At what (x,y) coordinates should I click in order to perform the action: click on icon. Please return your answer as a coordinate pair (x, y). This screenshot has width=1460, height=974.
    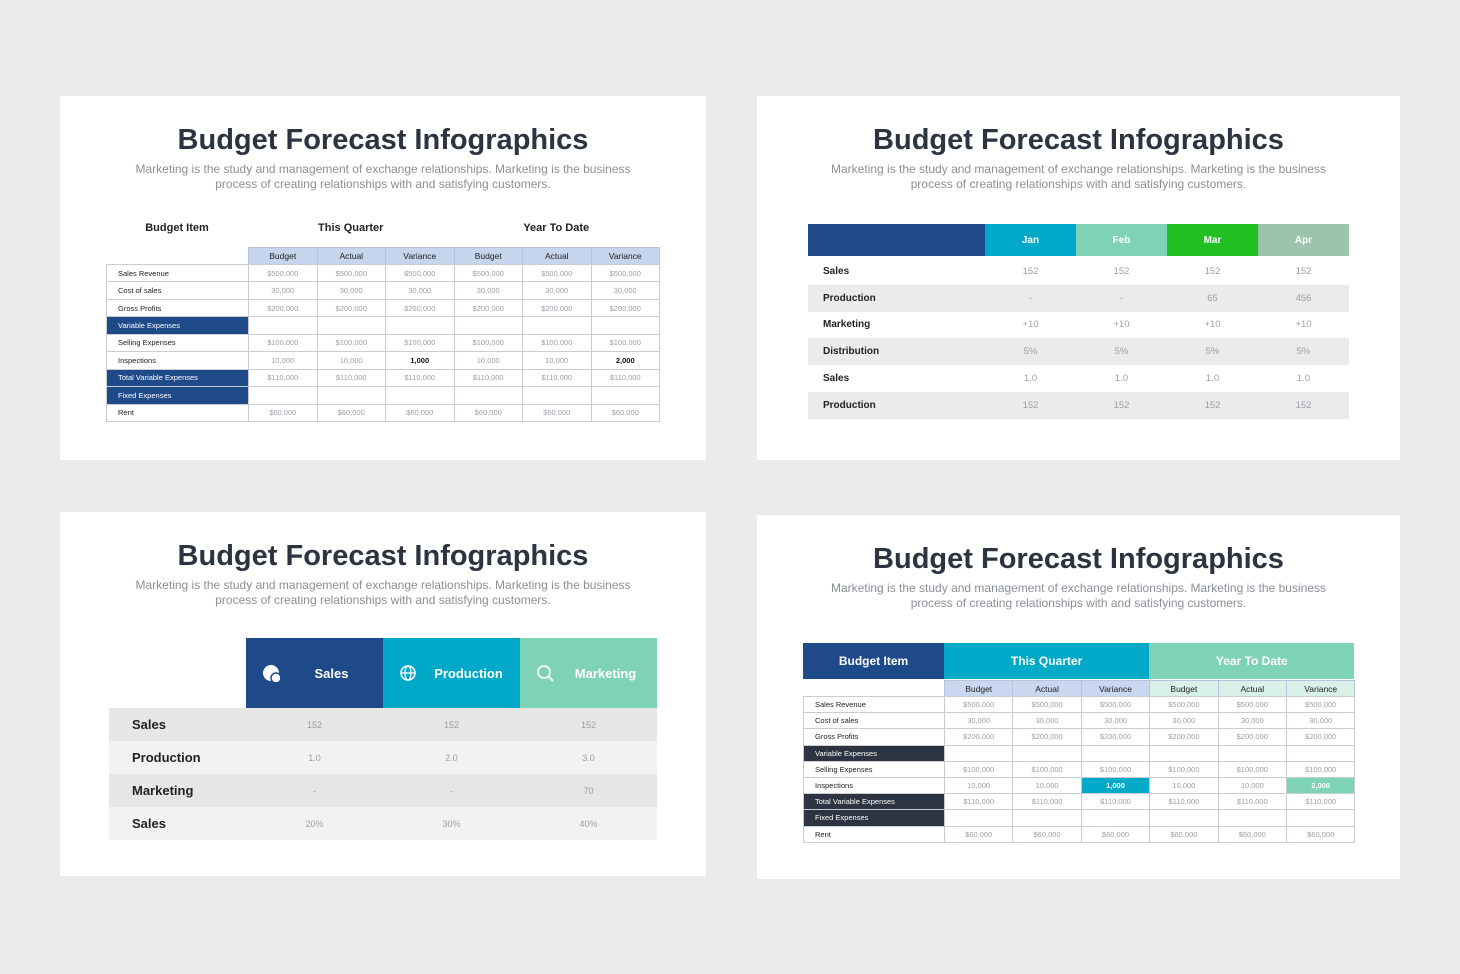
    Looking at the image, I should click on (272, 674).